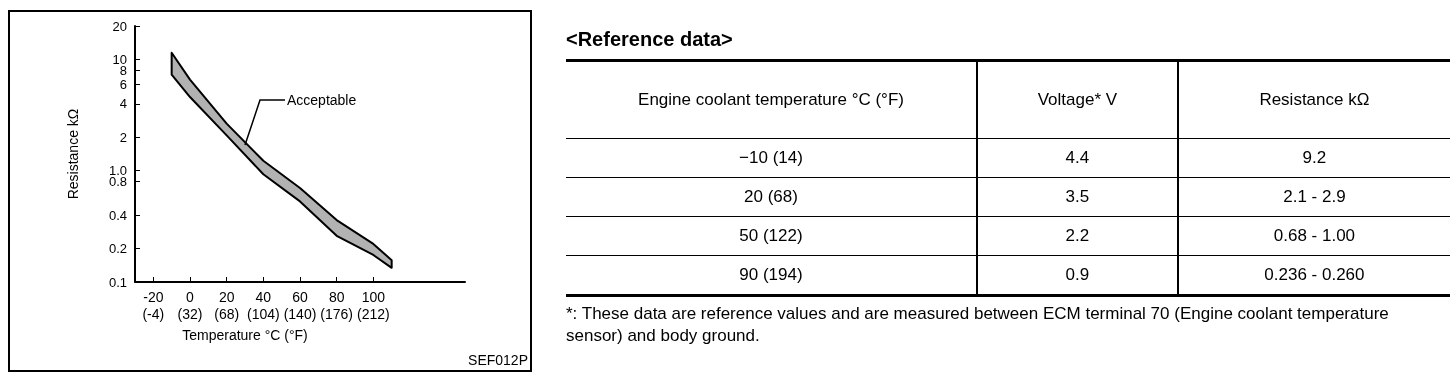 This screenshot has height=384, width=1456. Describe the element at coordinates (226, 297) in the screenshot. I see `x-tick-label: 20` at that location.